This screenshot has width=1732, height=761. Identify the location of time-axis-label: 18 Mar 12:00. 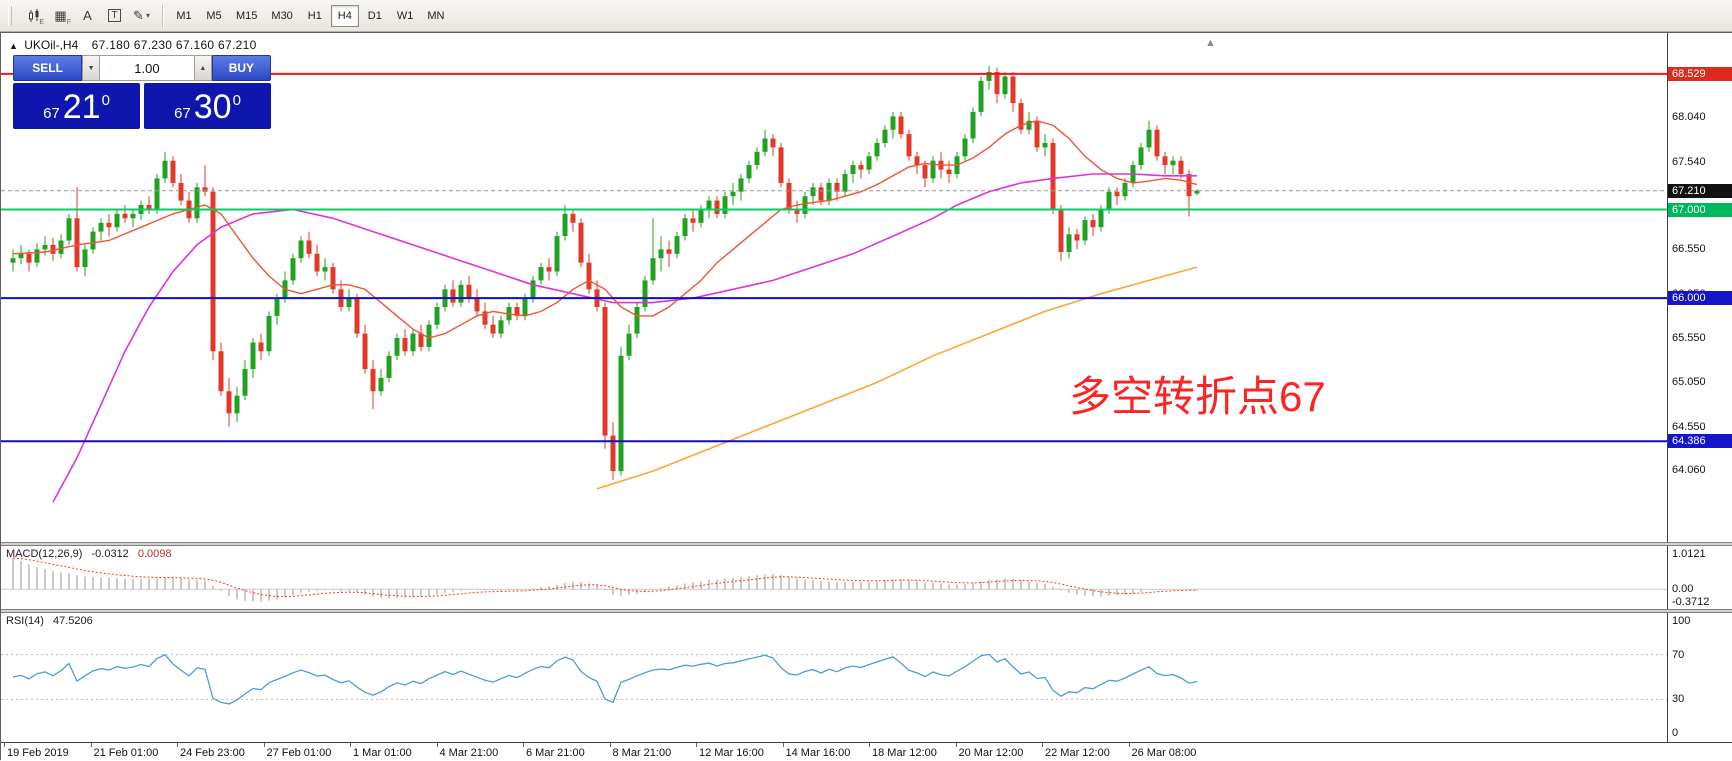
(903, 751).